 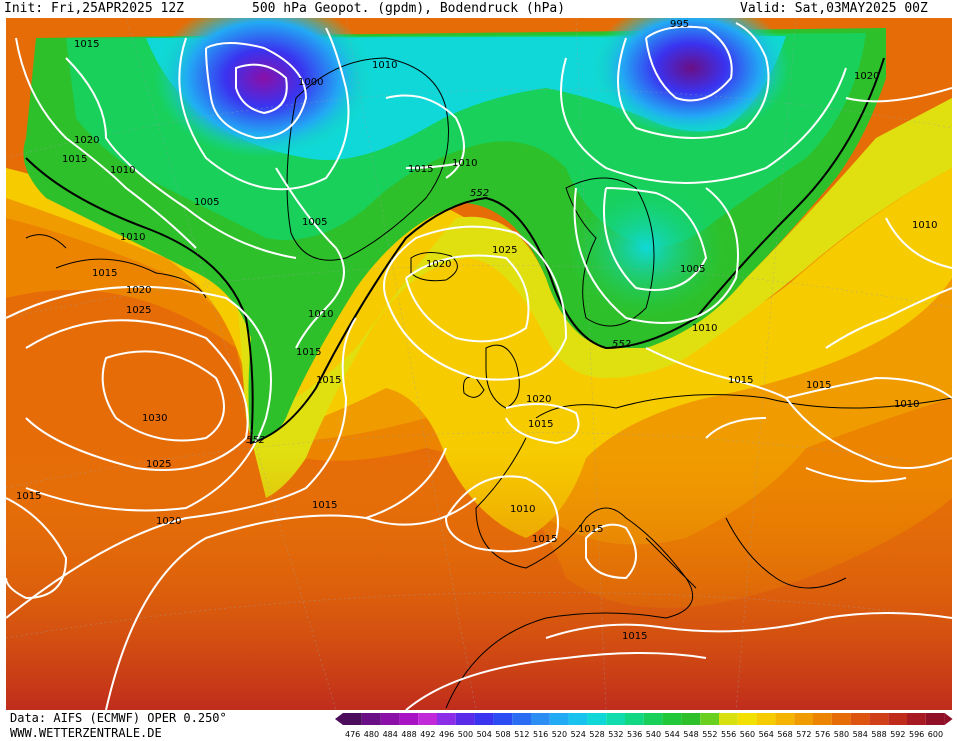 What do you see at coordinates (916, 734) in the screenshot?
I see `legend-value-label: 596` at bounding box center [916, 734].